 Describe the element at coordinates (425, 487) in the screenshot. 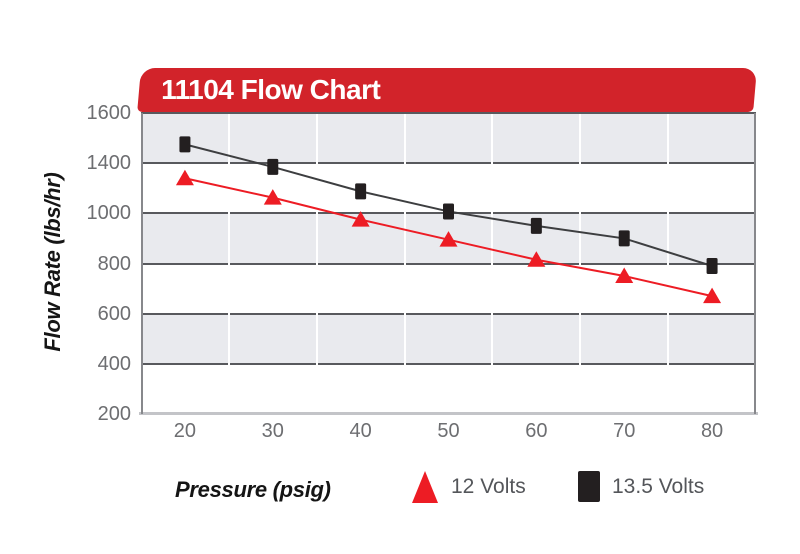

I see `triangle-marker-icon` at that location.